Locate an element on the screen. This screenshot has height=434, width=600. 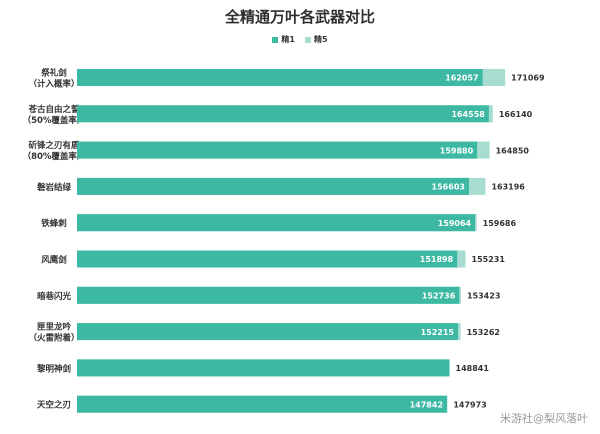
category-label: 暗巷闪光 is located at coordinates (54, 296).